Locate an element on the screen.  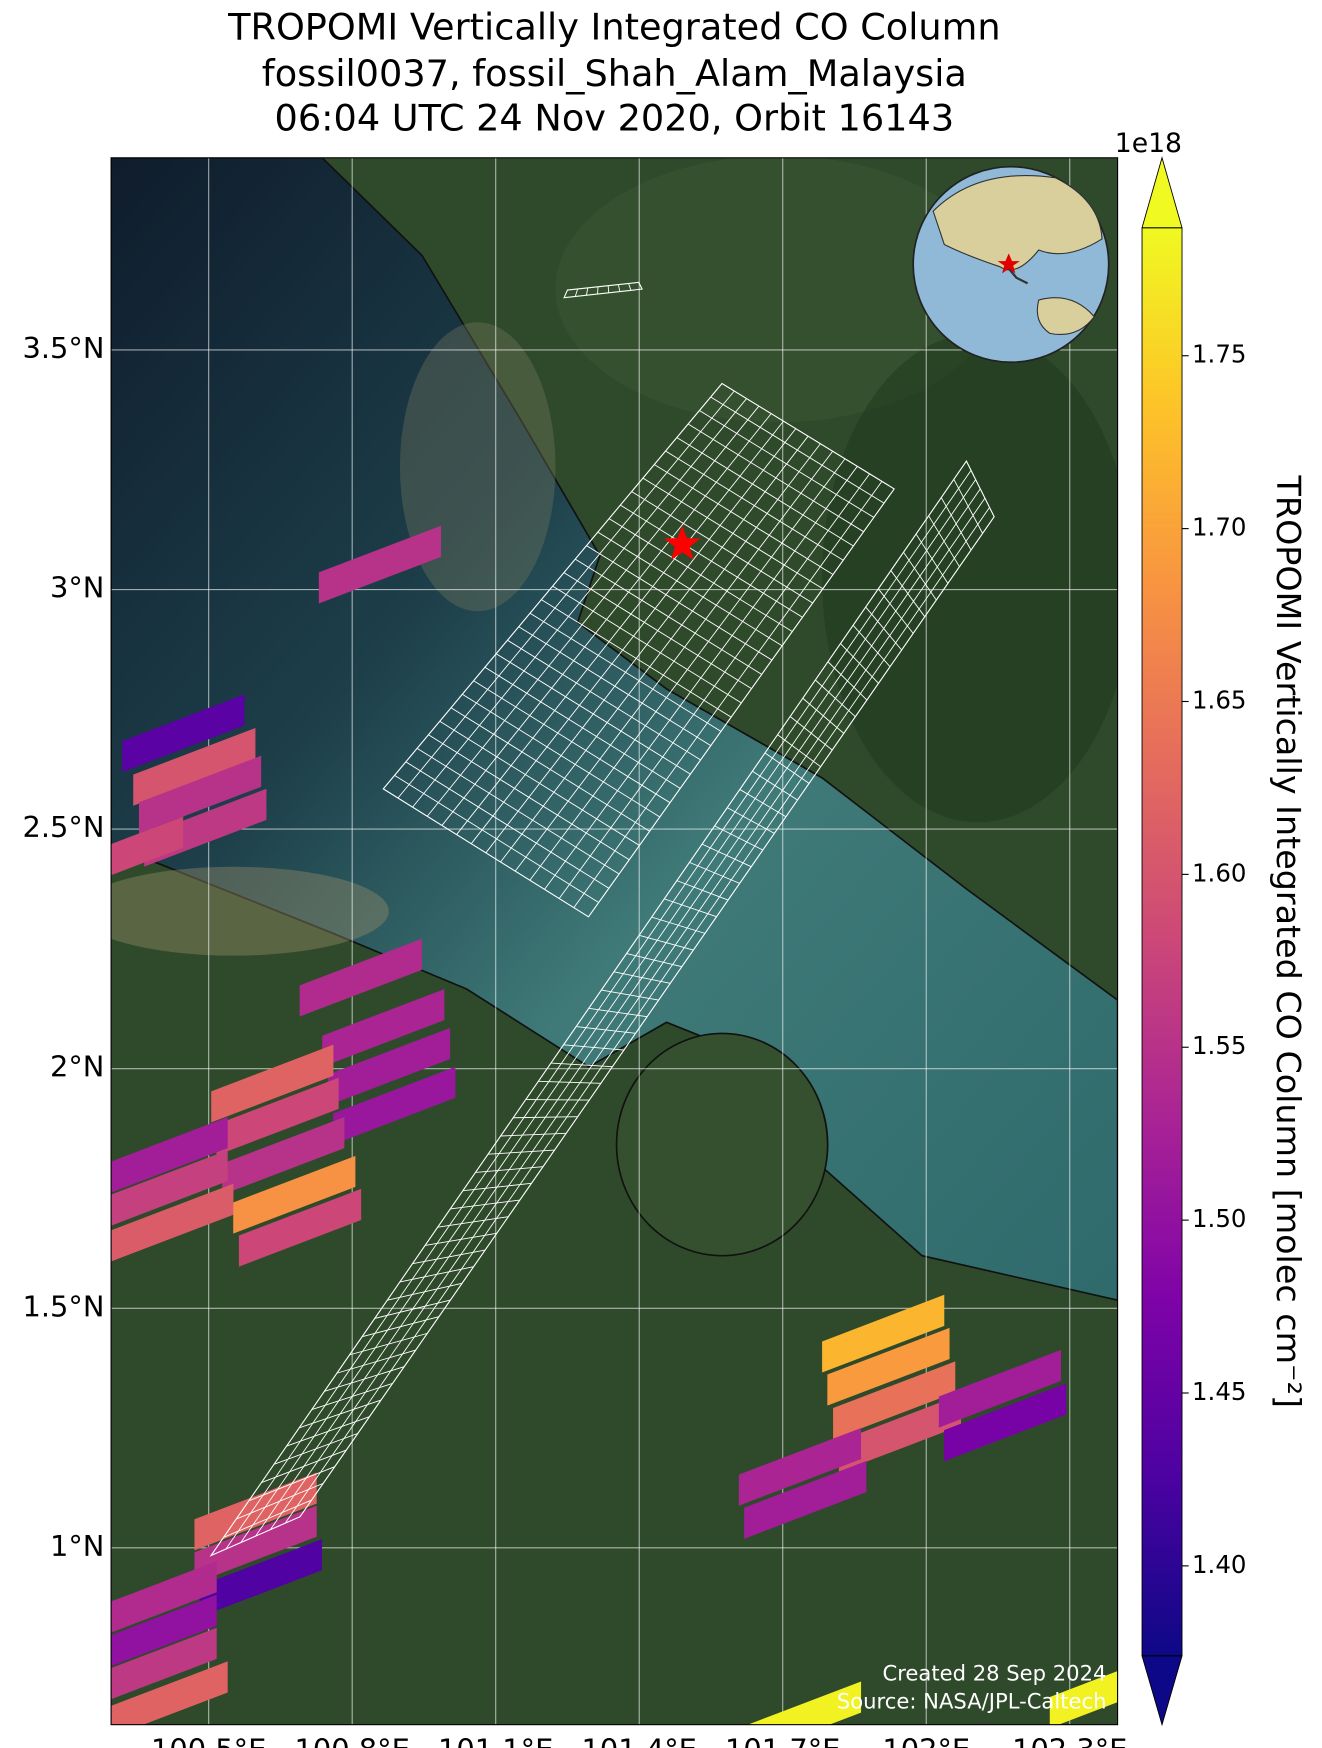
x-tick-label: 102.3°E is located at coordinates (1069, 1740).